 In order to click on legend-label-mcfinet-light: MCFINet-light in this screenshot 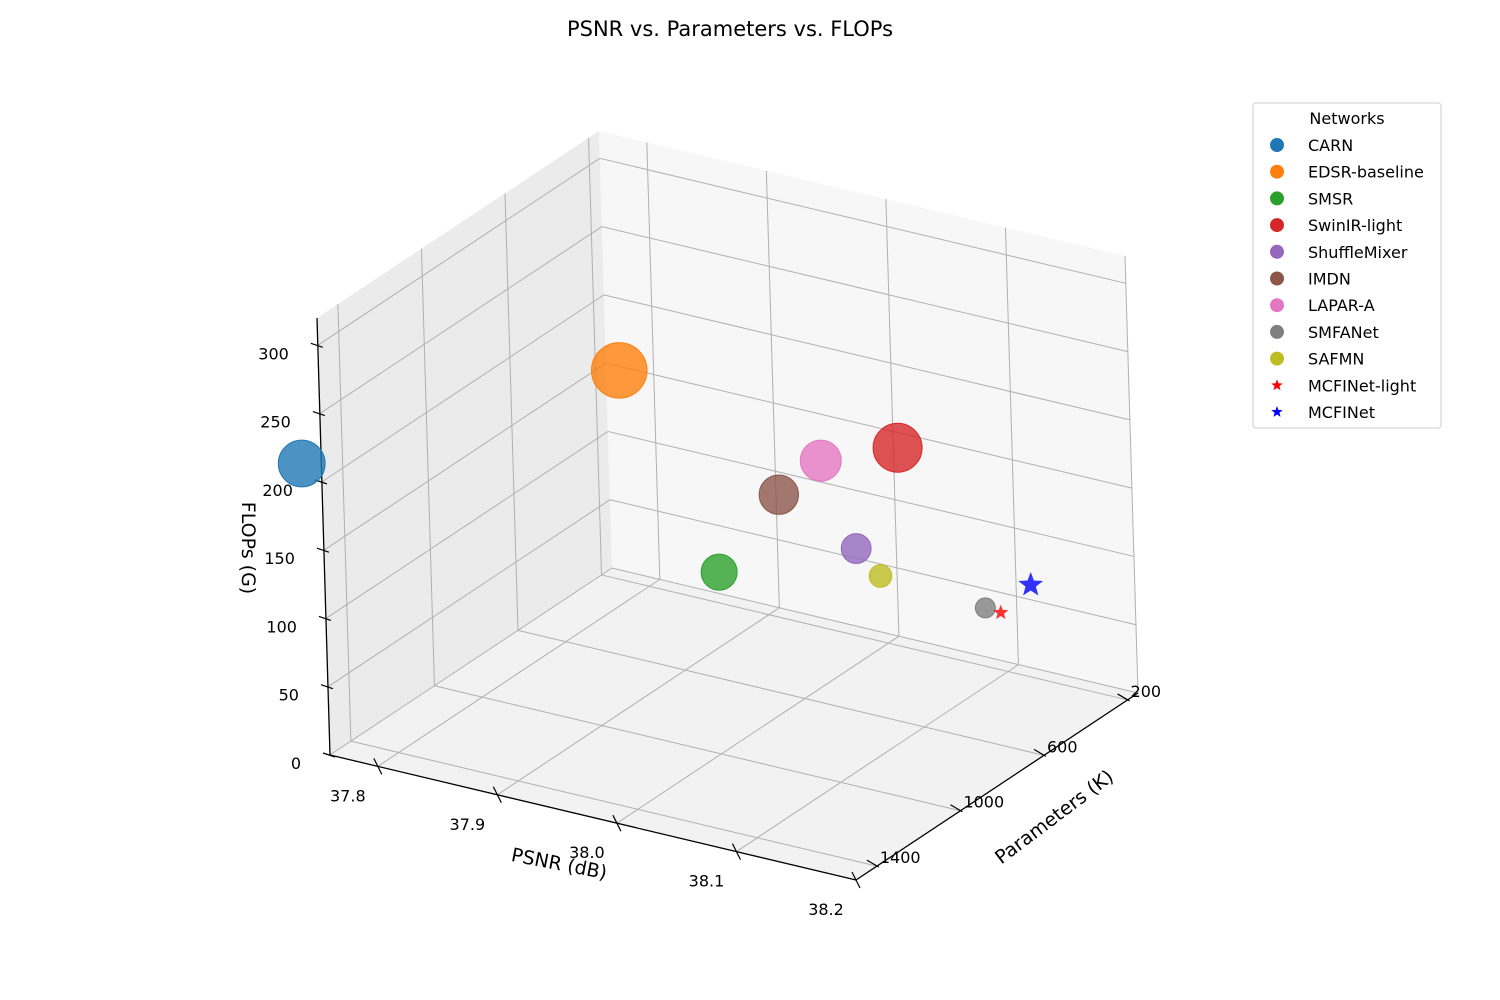, I will do `click(1362, 385)`.